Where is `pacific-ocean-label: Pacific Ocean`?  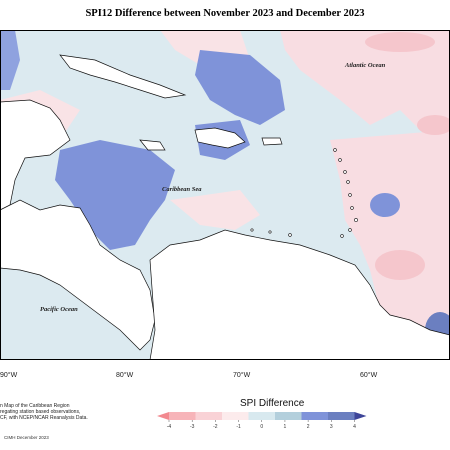 pacific-ocean-label: Pacific Ocean is located at coordinates (59, 309).